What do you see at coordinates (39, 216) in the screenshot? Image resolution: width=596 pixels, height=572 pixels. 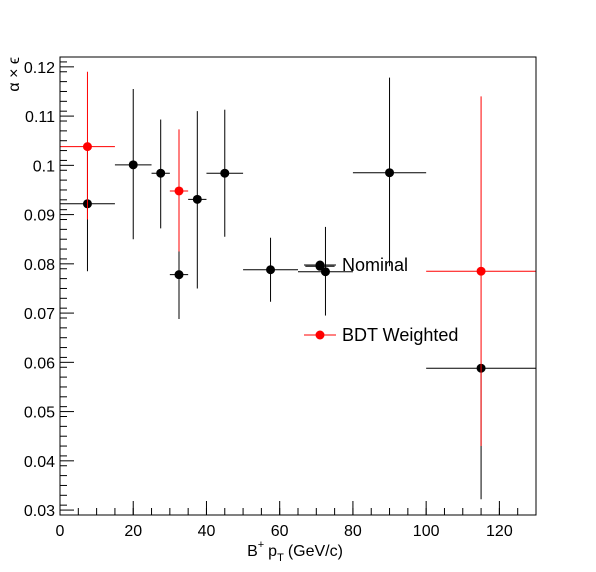 I see `y-tick-label: 0.09` at bounding box center [39, 216].